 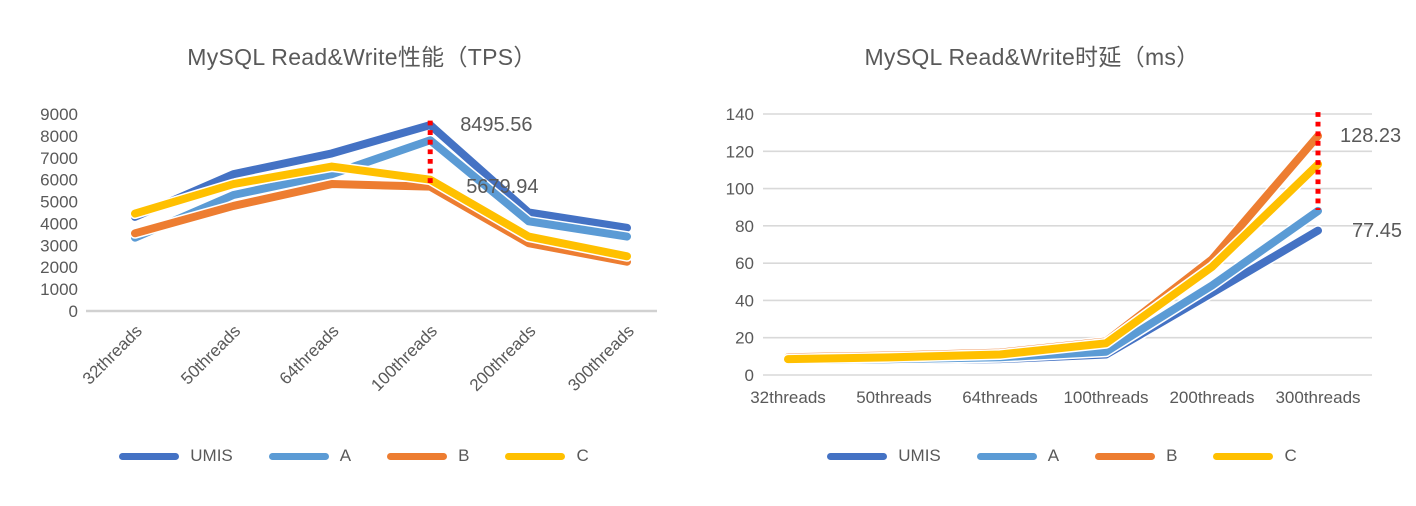 I want to click on series-halo, so click(x=1053, y=296).